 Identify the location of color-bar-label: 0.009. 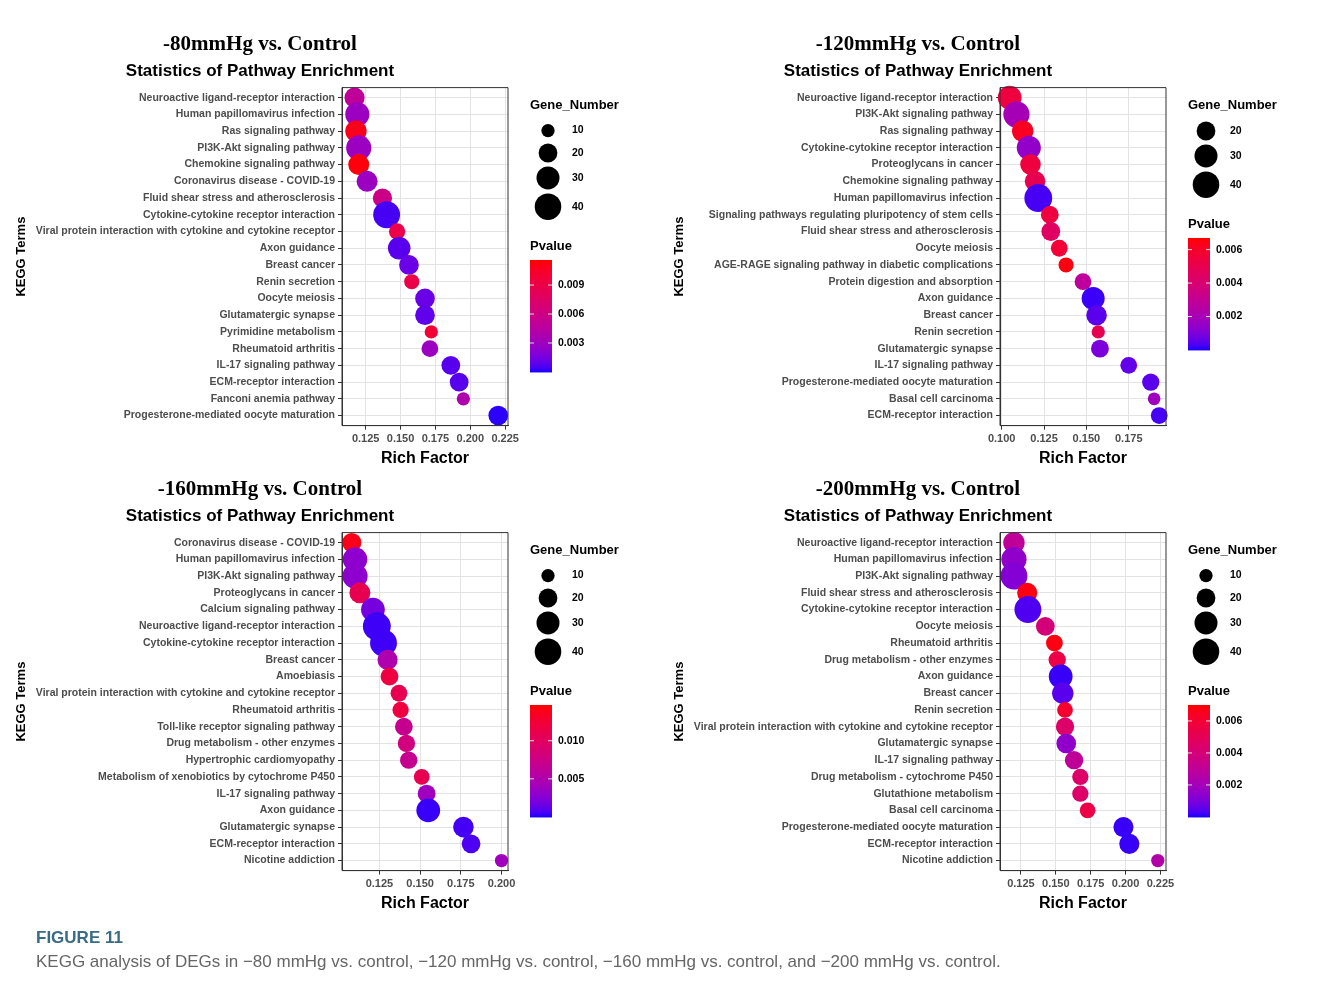
(571, 283).